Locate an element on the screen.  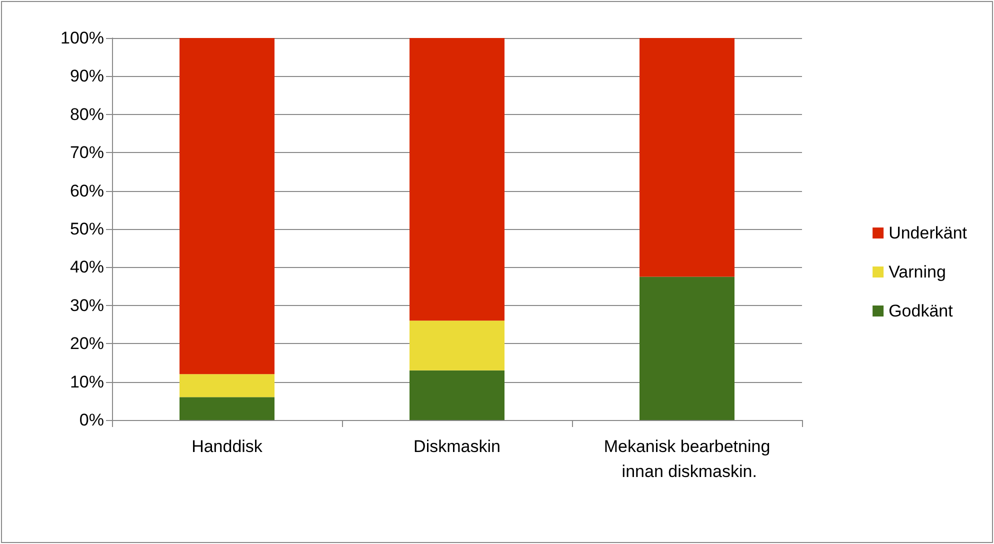
legend-label: Varning is located at coordinates (917, 272).